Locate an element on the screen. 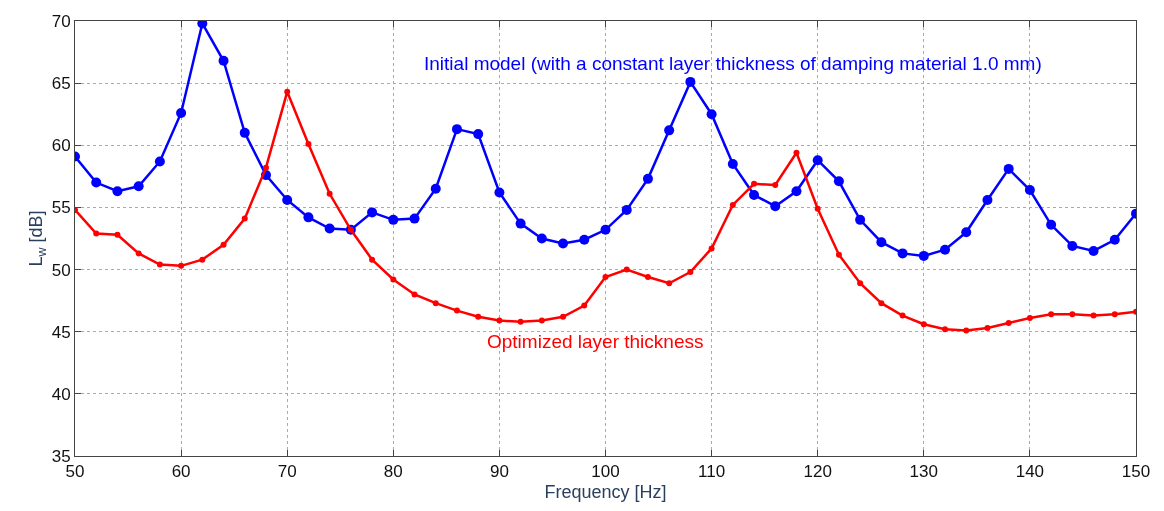 The image size is (1164, 511). x-tick-label: 90 is located at coordinates (499, 472).